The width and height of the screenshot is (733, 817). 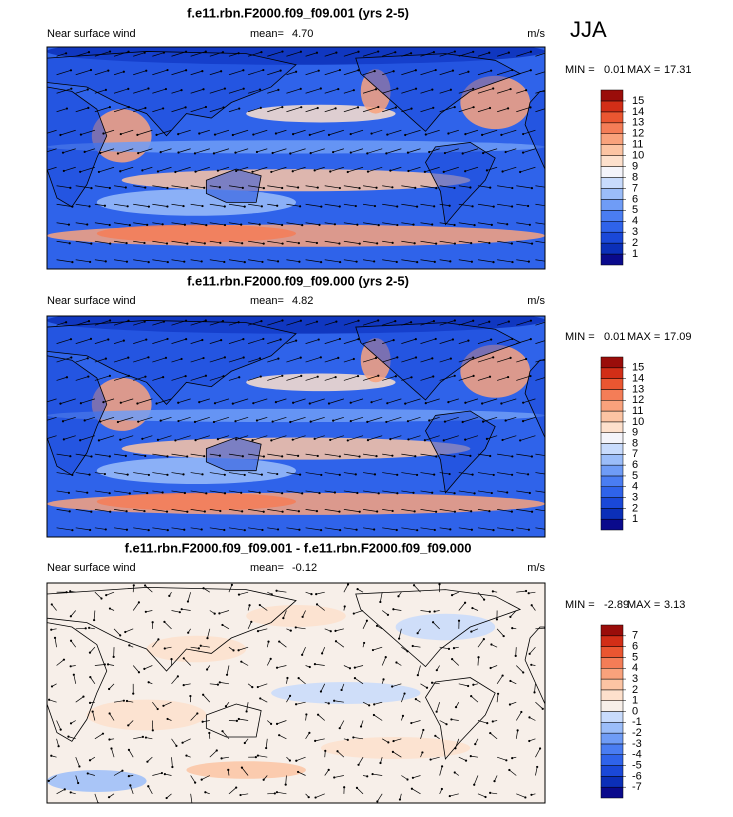 I want to click on colorbar-label: 13, so click(x=638, y=389).